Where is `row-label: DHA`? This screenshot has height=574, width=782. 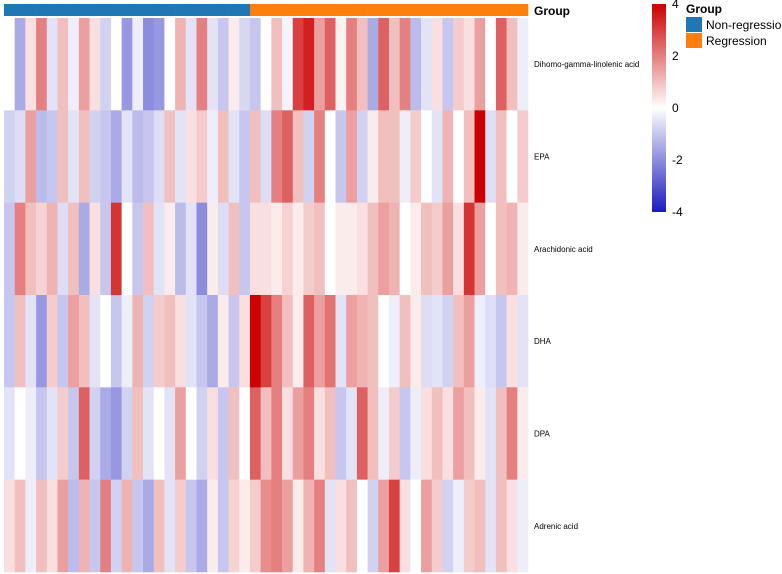 row-label: DHA is located at coordinates (543, 341).